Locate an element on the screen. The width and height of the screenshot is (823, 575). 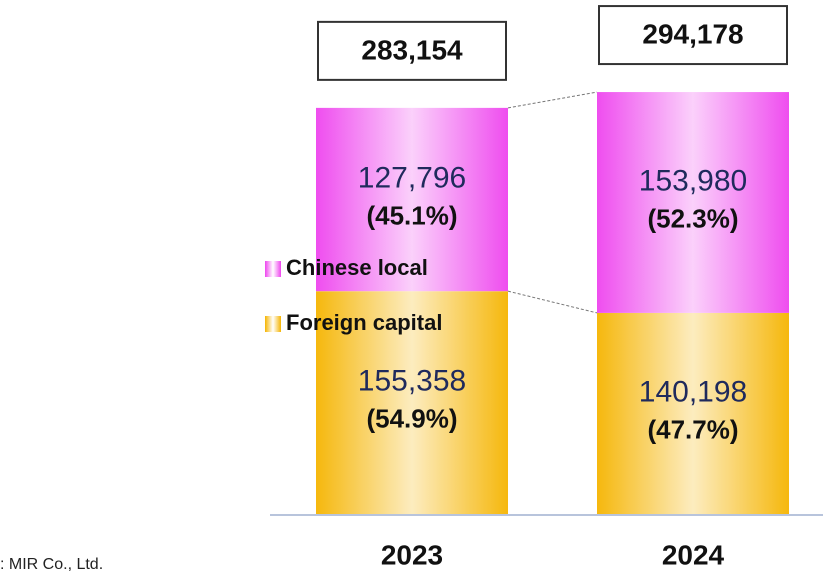
x-tick-label: 2023 is located at coordinates (412, 554).